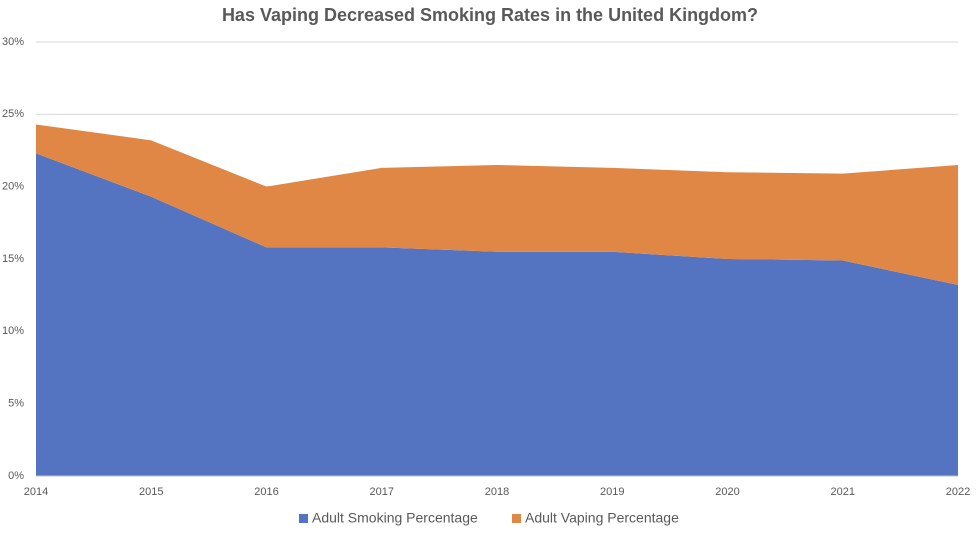 The width and height of the screenshot is (980, 537). Describe the element at coordinates (843, 492) in the screenshot. I see `x-tick-label: 2021` at that location.